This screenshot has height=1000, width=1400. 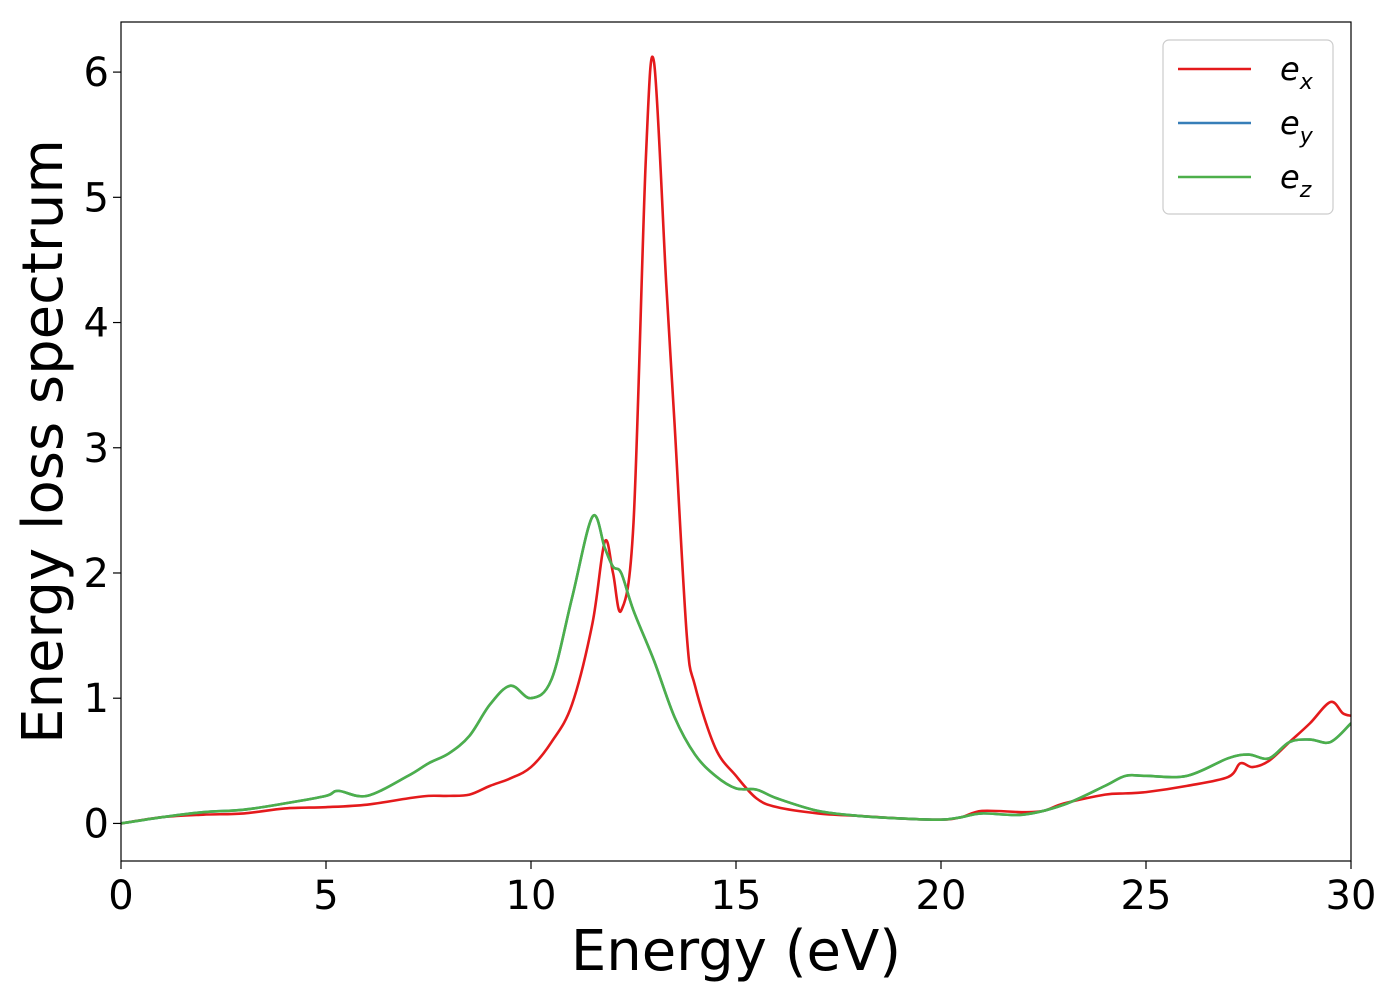 What do you see at coordinates (1146, 896) in the screenshot?
I see `x-tick-label: 25` at bounding box center [1146, 896].